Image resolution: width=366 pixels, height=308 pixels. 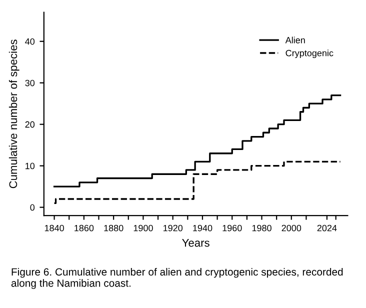 What do you see at coordinates (327, 228) in the screenshot?
I see `x-tick-label: 2024` at bounding box center [327, 228].